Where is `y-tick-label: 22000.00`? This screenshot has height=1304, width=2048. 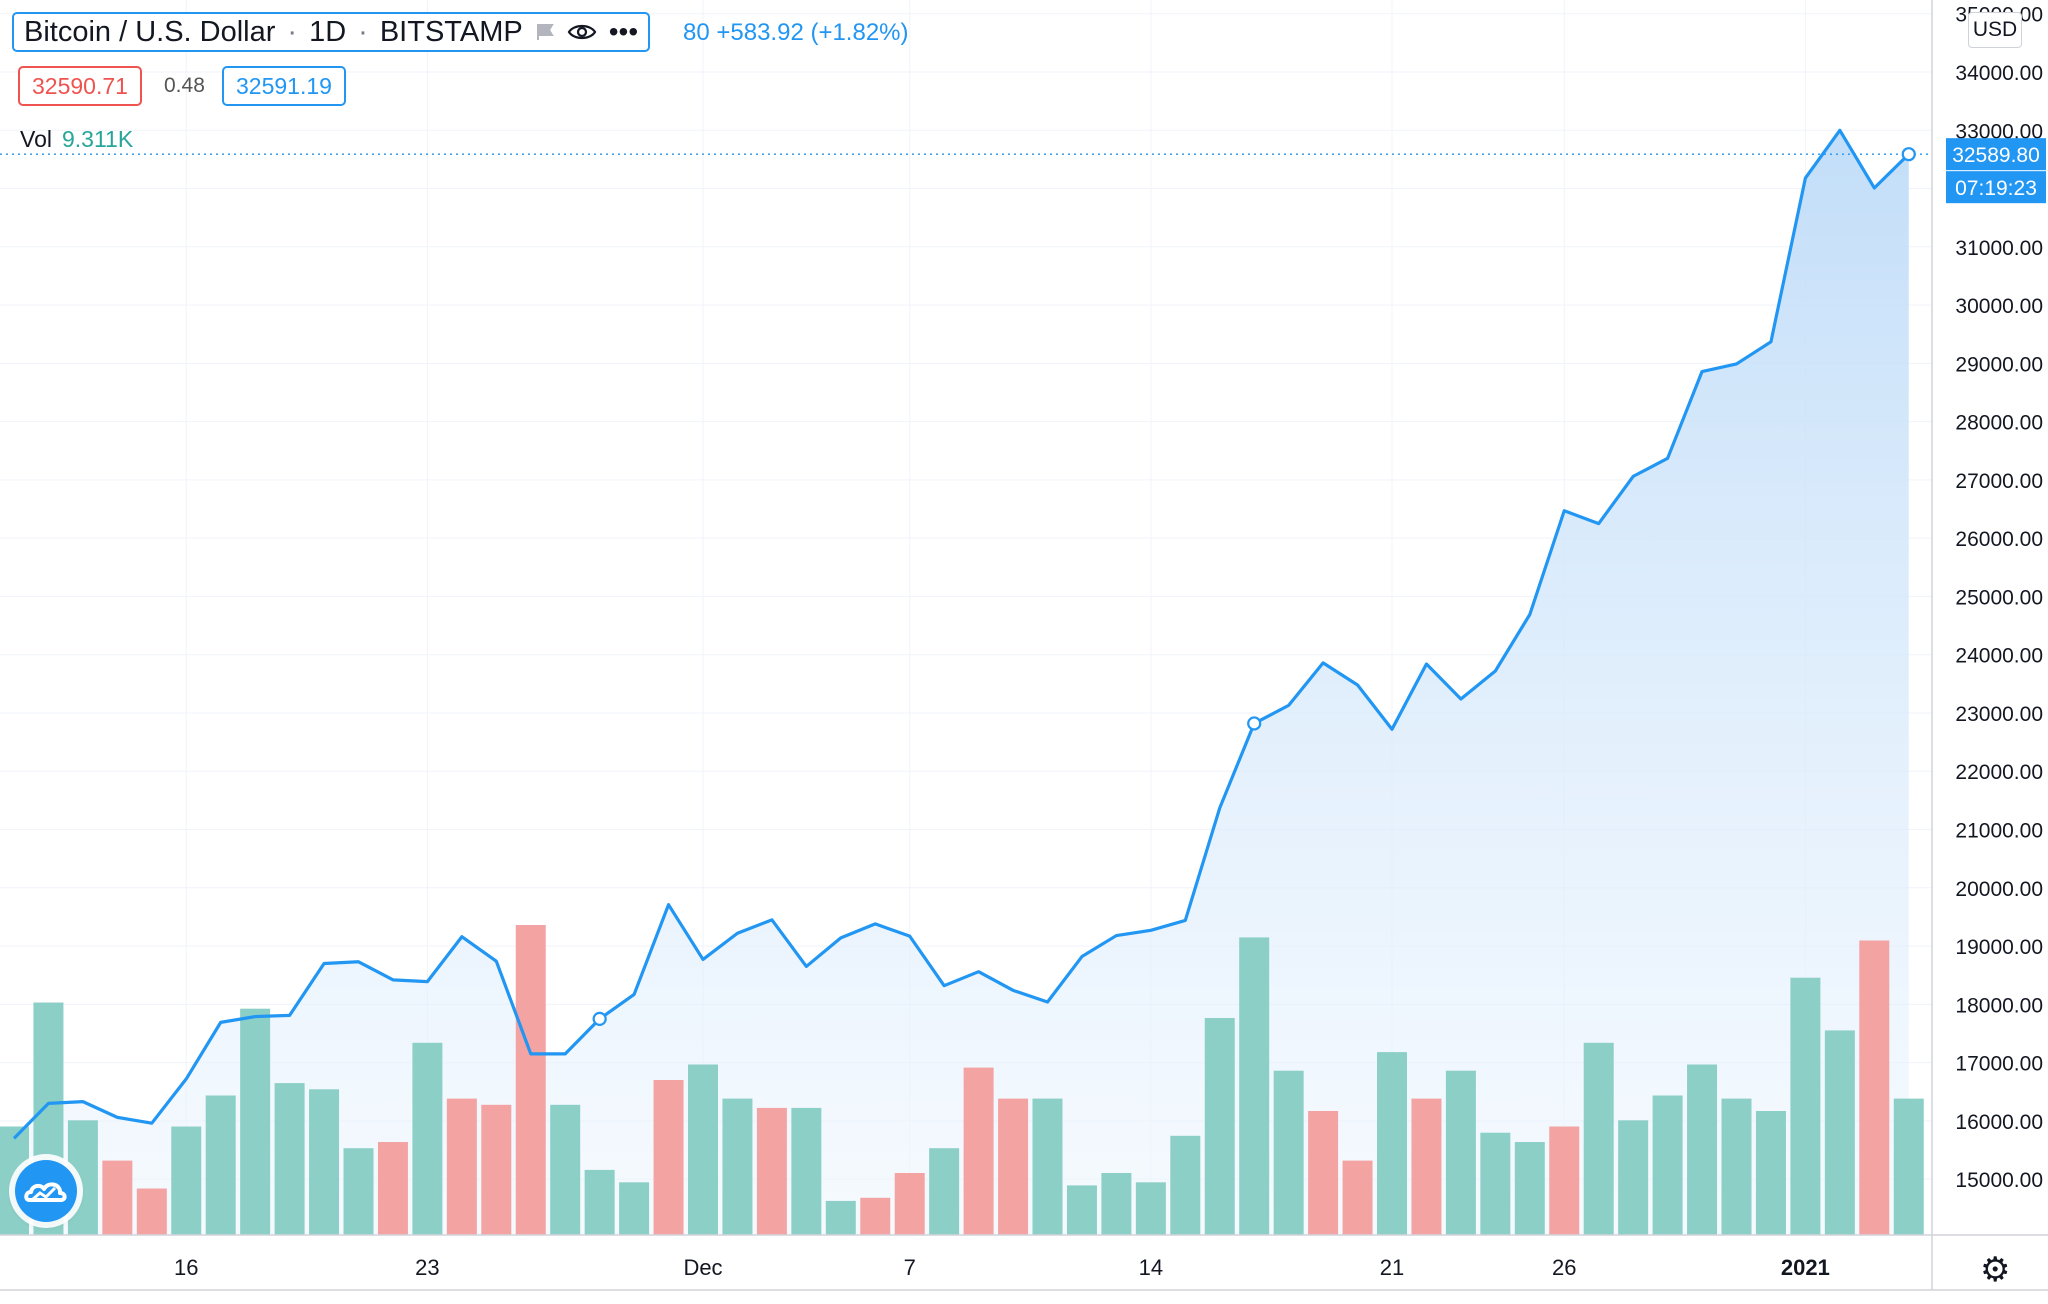 y-tick-label: 22000.00 is located at coordinates (1999, 772).